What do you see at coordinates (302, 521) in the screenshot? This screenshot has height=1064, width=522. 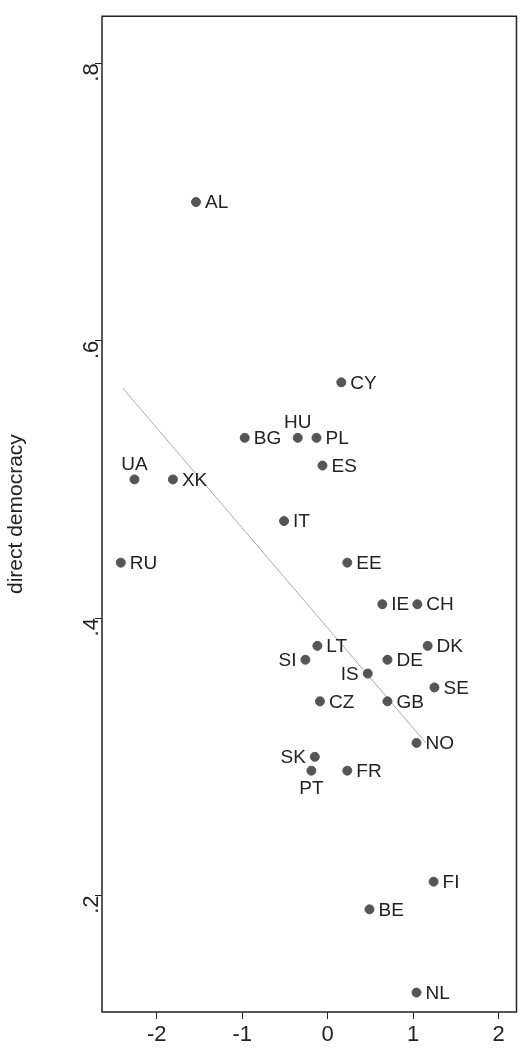 I see `annotation: IT` at bounding box center [302, 521].